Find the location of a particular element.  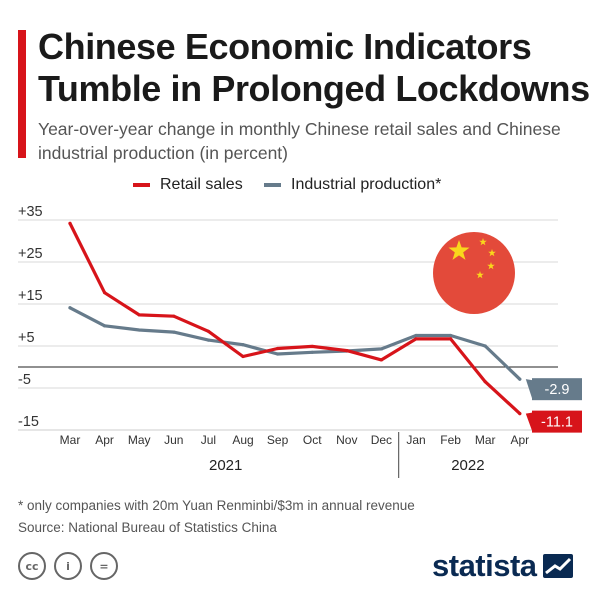

legend-label-industrial: Industrial production* is located at coordinates (366, 184).